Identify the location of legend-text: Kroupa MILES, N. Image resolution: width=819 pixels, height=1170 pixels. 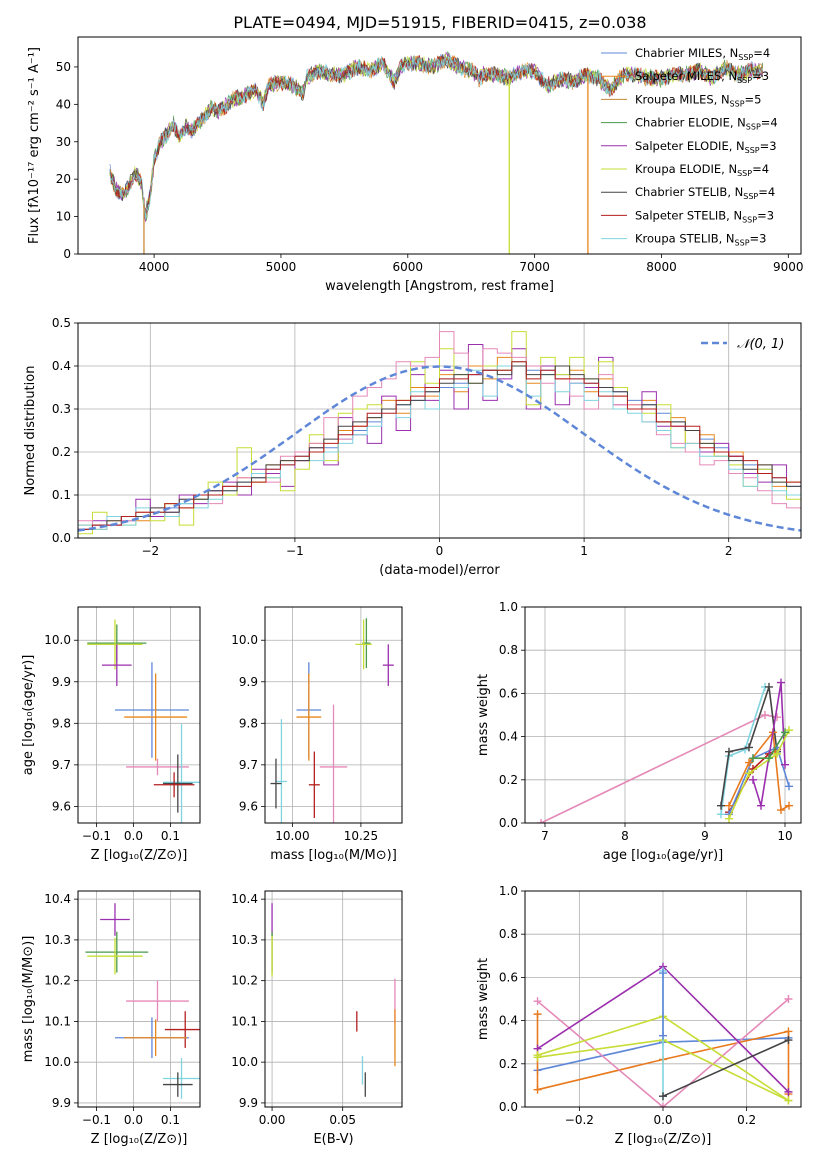
(682, 99).